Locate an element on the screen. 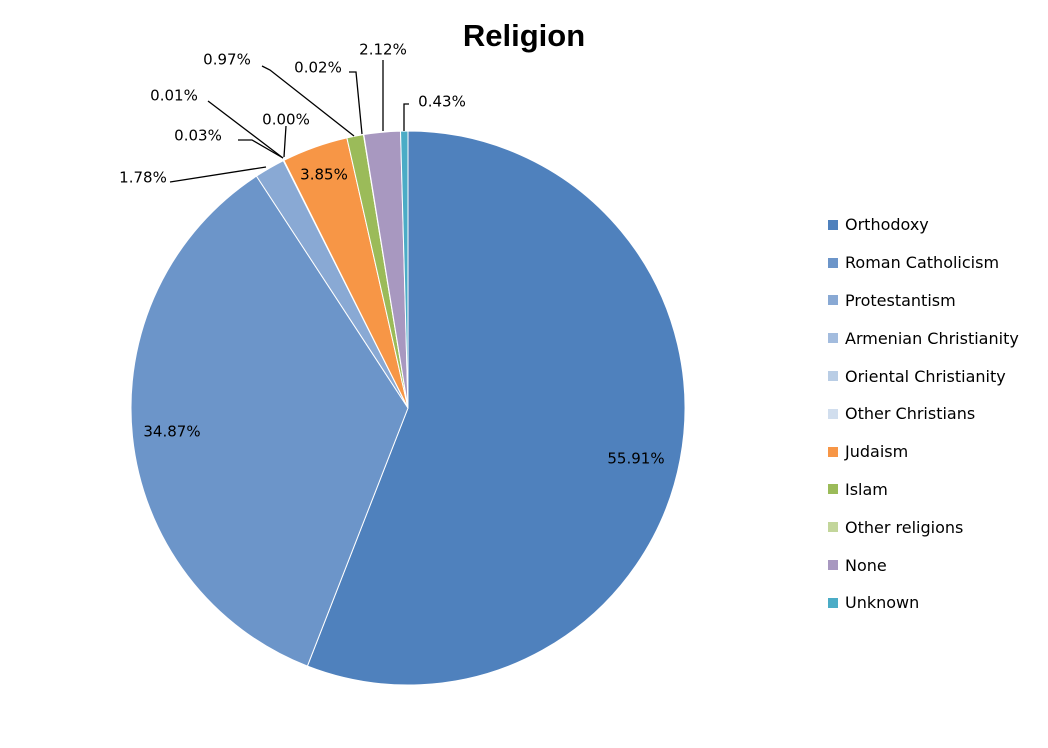 This screenshot has height=748, width=1048. legend-item: Armenian Christianity is located at coordinates (923, 338).